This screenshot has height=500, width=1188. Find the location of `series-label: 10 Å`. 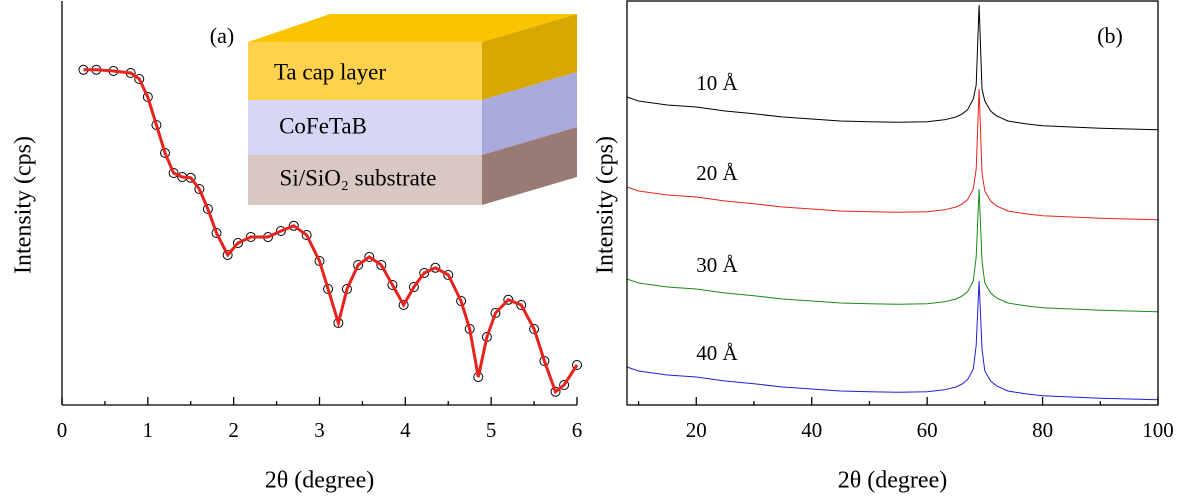

series-label: 10 Å is located at coordinates (717, 83).